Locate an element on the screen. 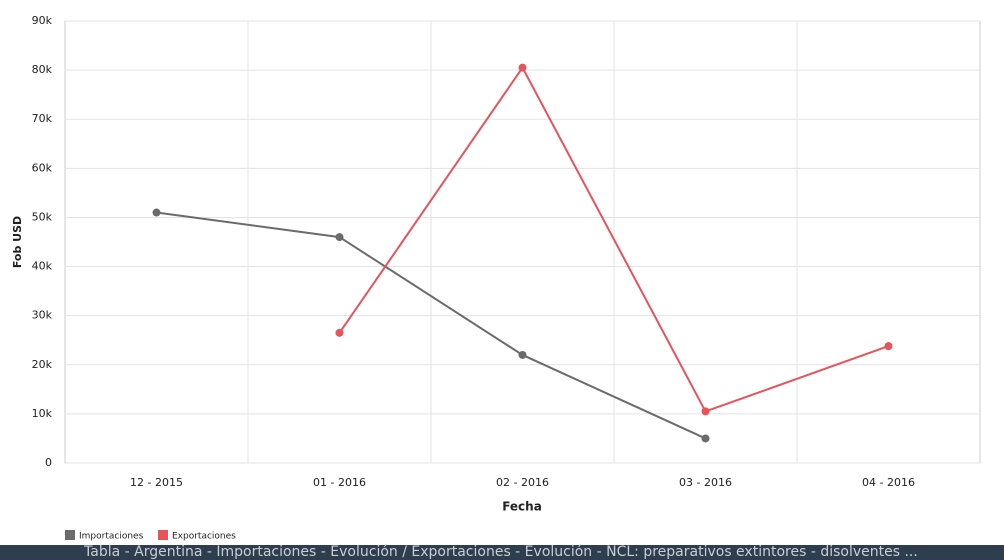 This screenshot has height=560, width=1004. y-tick-label: 90k is located at coordinates (42, 20).